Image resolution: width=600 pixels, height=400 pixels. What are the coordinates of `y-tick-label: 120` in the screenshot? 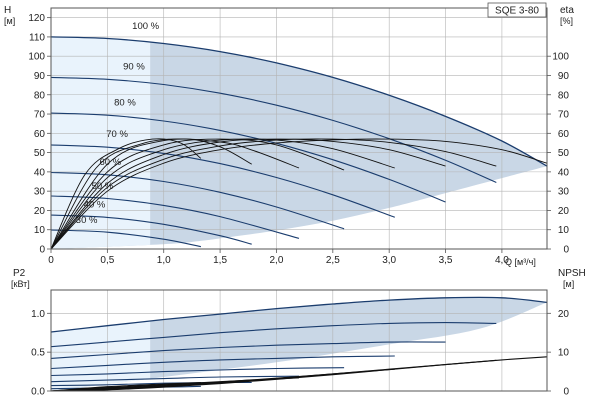 It's located at (36, 18).